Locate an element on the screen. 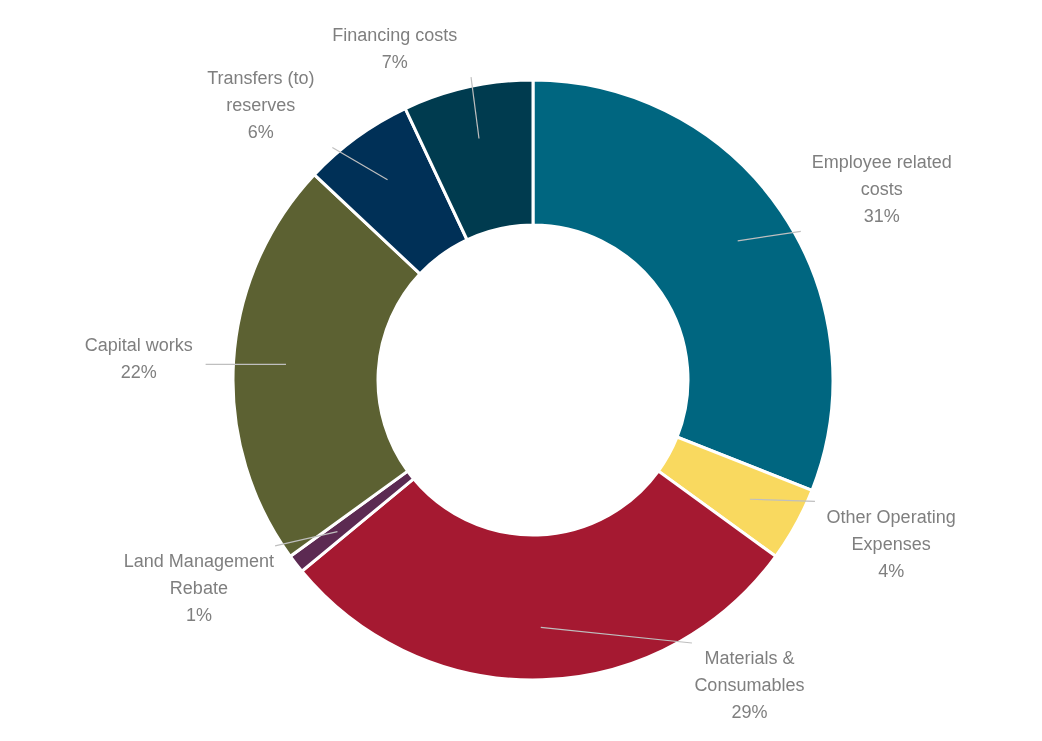 The width and height of the screenshot is (1042, 741). slice-label: Land Management Rebate is located at coordinates (198, 575).